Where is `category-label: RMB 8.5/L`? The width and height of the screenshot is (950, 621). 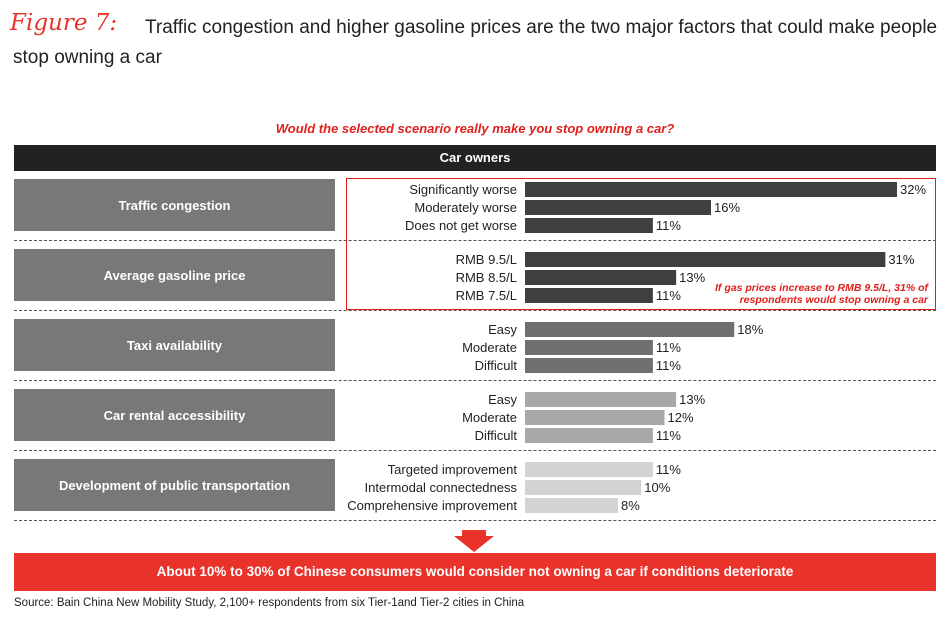
category-label: RMB 8.5/L is located at coordinates (486, 277).